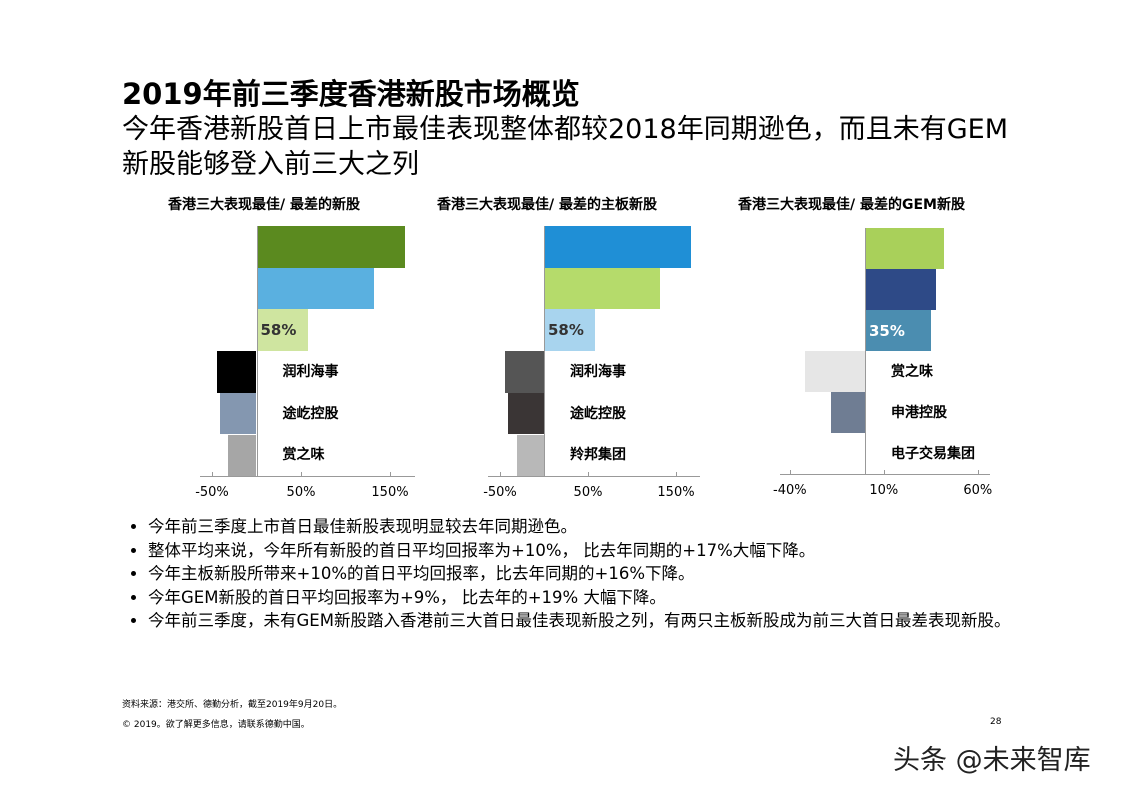 This screenshot has height=793, width=1122. Describe the element at coordinates (919, 412) in the screenshot. I see `category-label: 申港控股` at that location.